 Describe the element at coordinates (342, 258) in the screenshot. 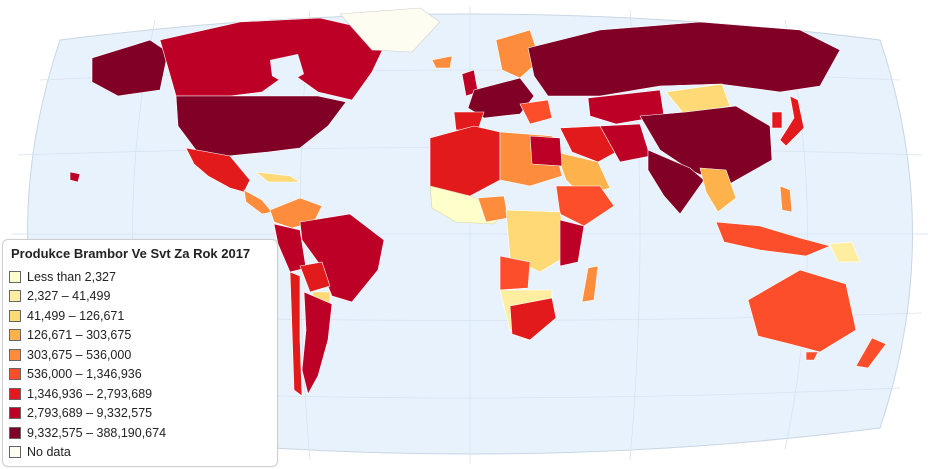

I see `region-brazil` at that location.